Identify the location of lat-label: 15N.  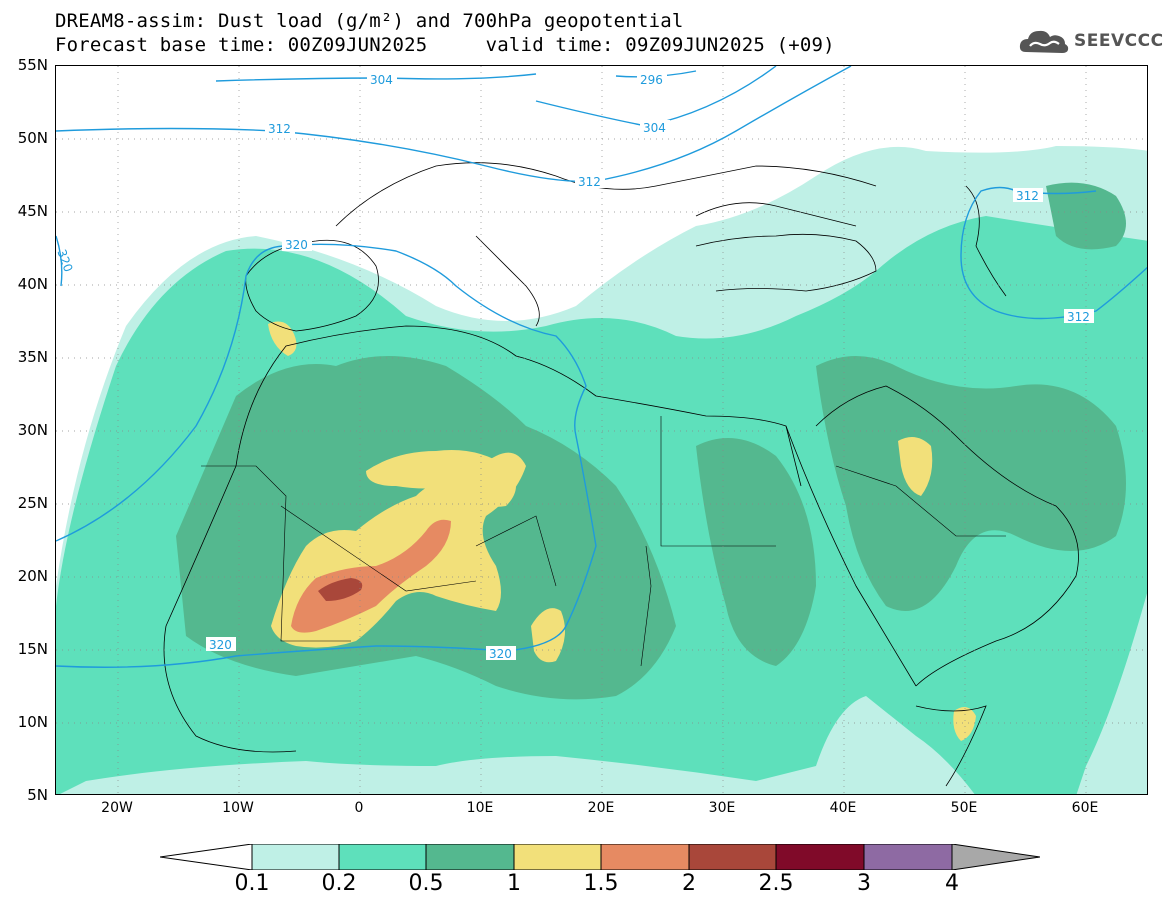
(32, 649).